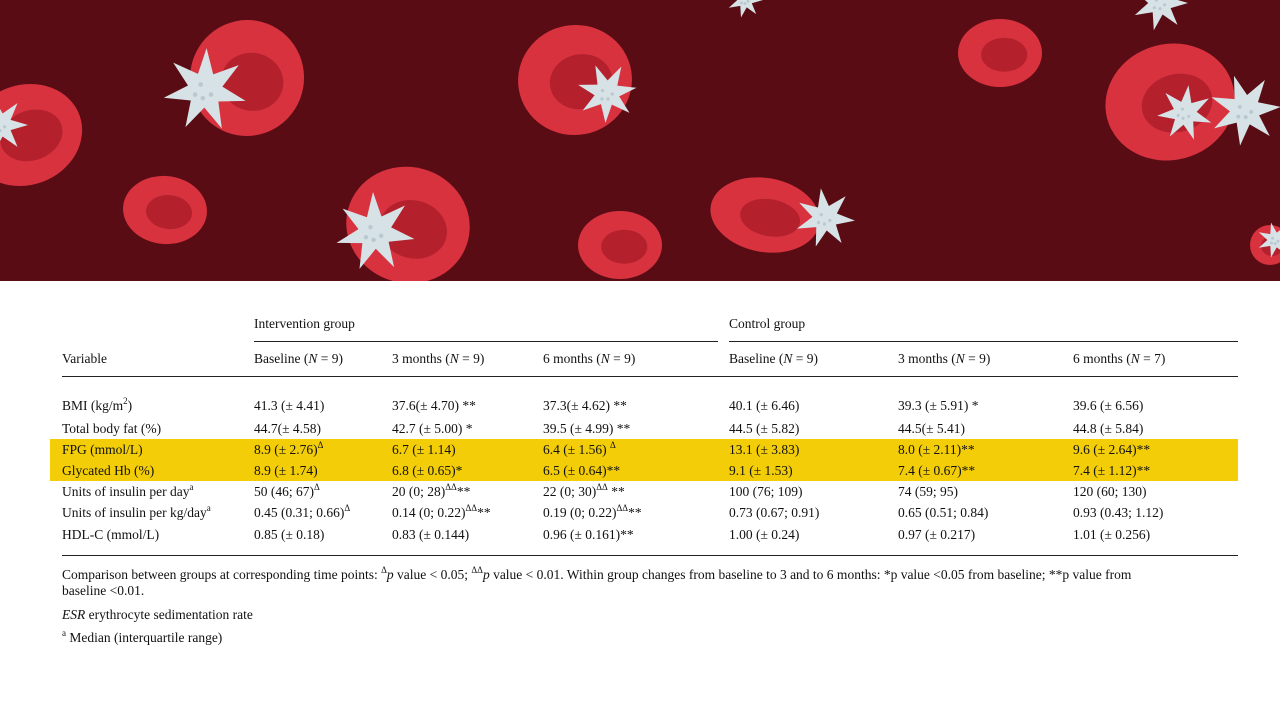 The width and height of the screenshot is (1280, 720). I want to click on table-cell: 6.7 (± 1.14), so click(424, 449).